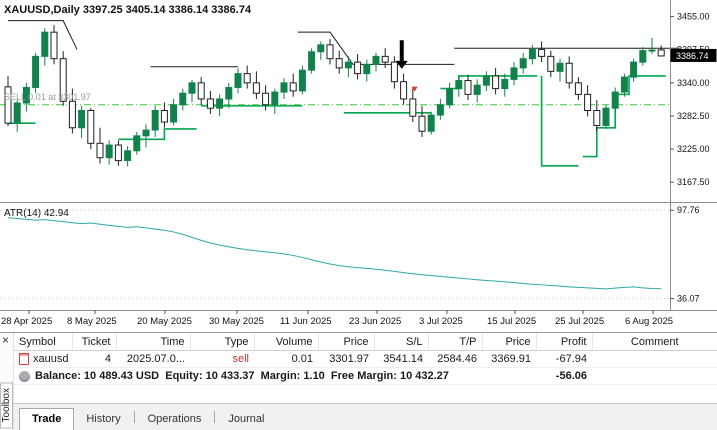 This screenshot has height=430, width=717. Describe the element at coordinates (222, 359) in the screenshot. I see `position-type: sell` at that location.